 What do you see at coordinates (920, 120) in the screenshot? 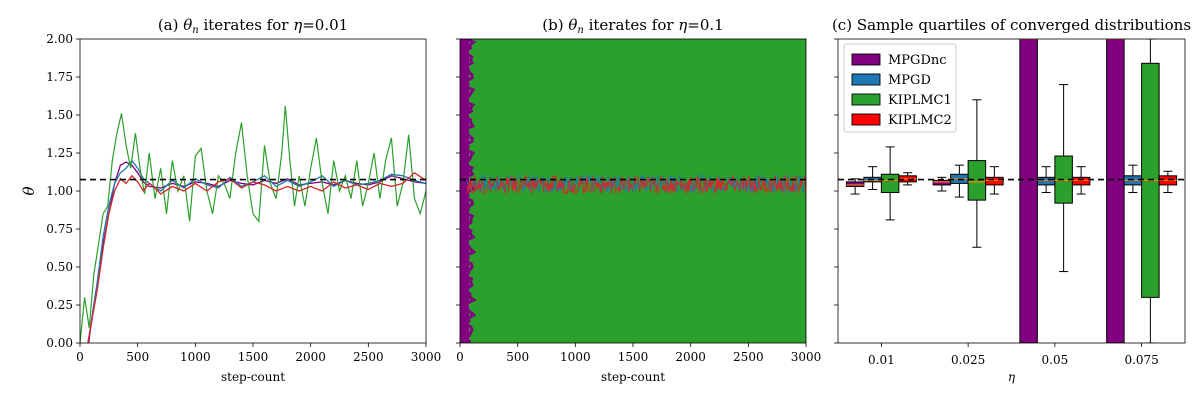
I see `legend-label: KIPLMC2` at bounding box center [920, 120].